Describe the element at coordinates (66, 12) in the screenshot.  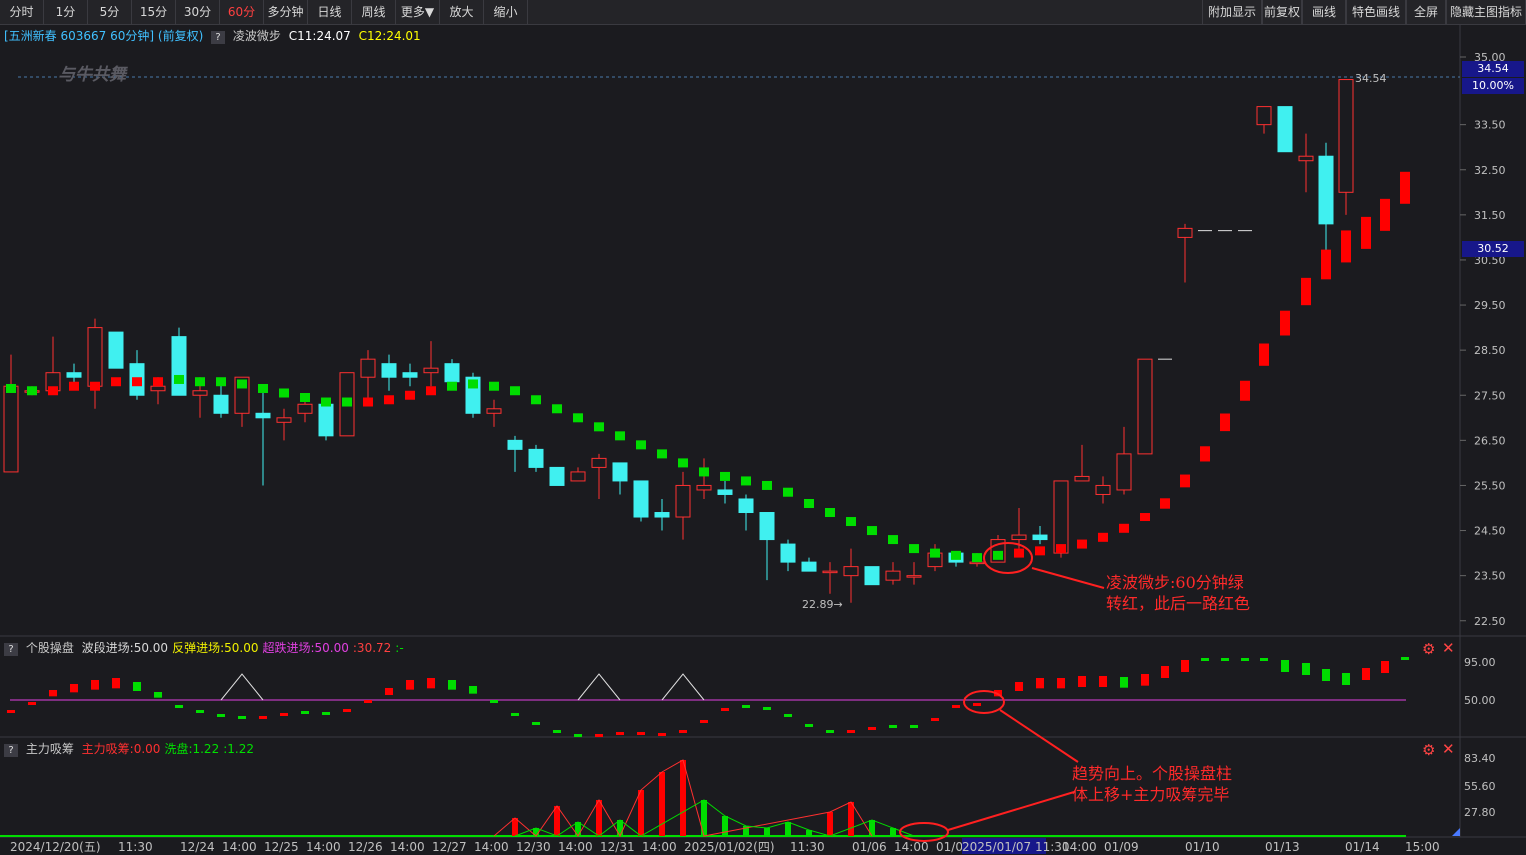
I see `toolbar-button: 1分` at that location.